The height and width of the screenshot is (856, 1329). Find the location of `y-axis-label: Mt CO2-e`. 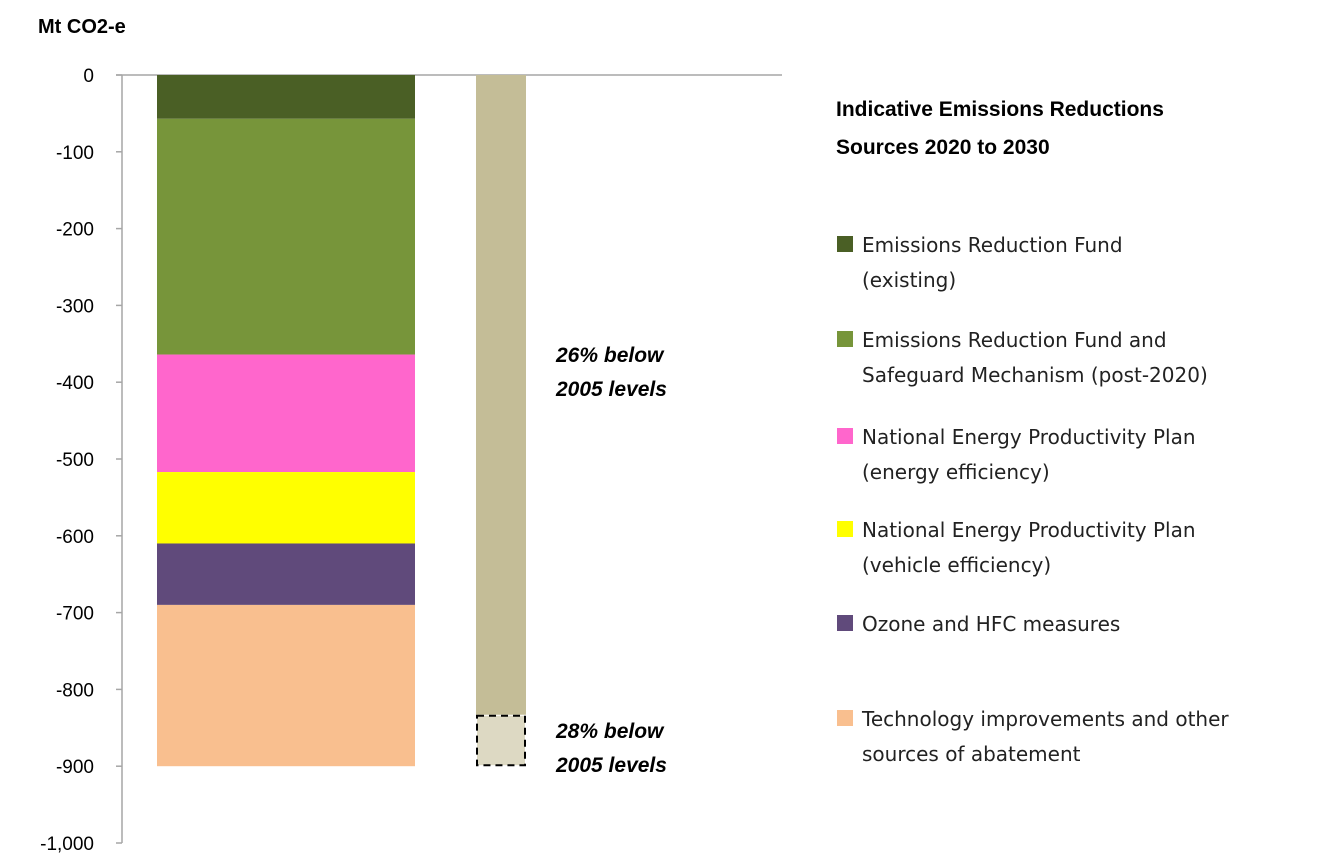

y-axis-label: Mt CO2-e is located at coordinates (82, 27).